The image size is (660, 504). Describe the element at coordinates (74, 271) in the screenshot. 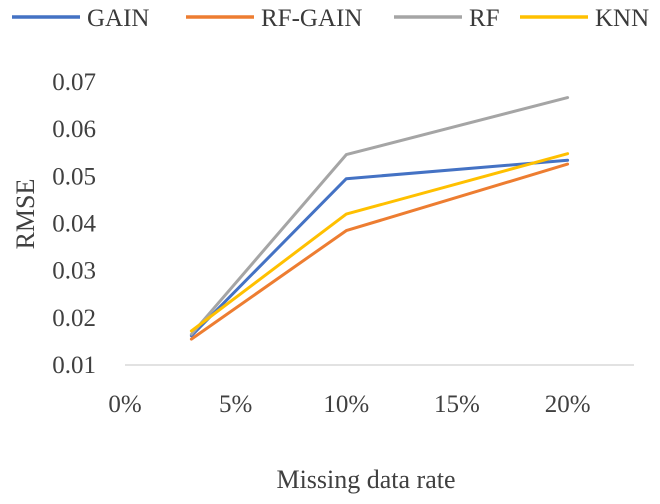

I see `y-tick-label: 0.03` at that location.